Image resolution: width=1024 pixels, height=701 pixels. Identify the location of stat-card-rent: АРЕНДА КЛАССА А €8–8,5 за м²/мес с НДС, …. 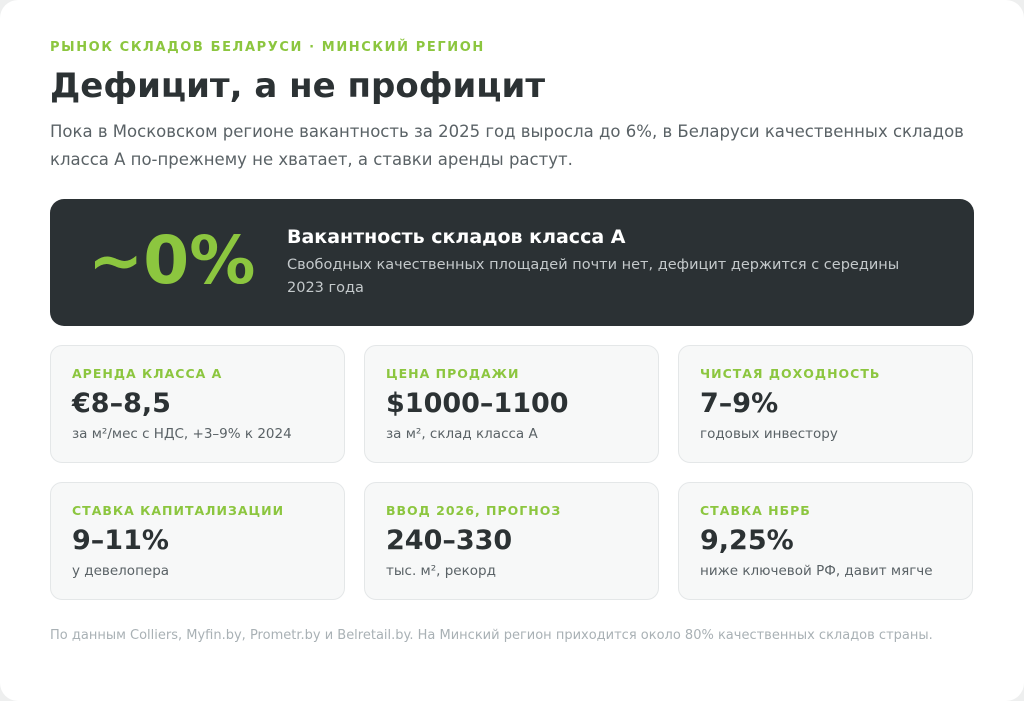
(197, 404).